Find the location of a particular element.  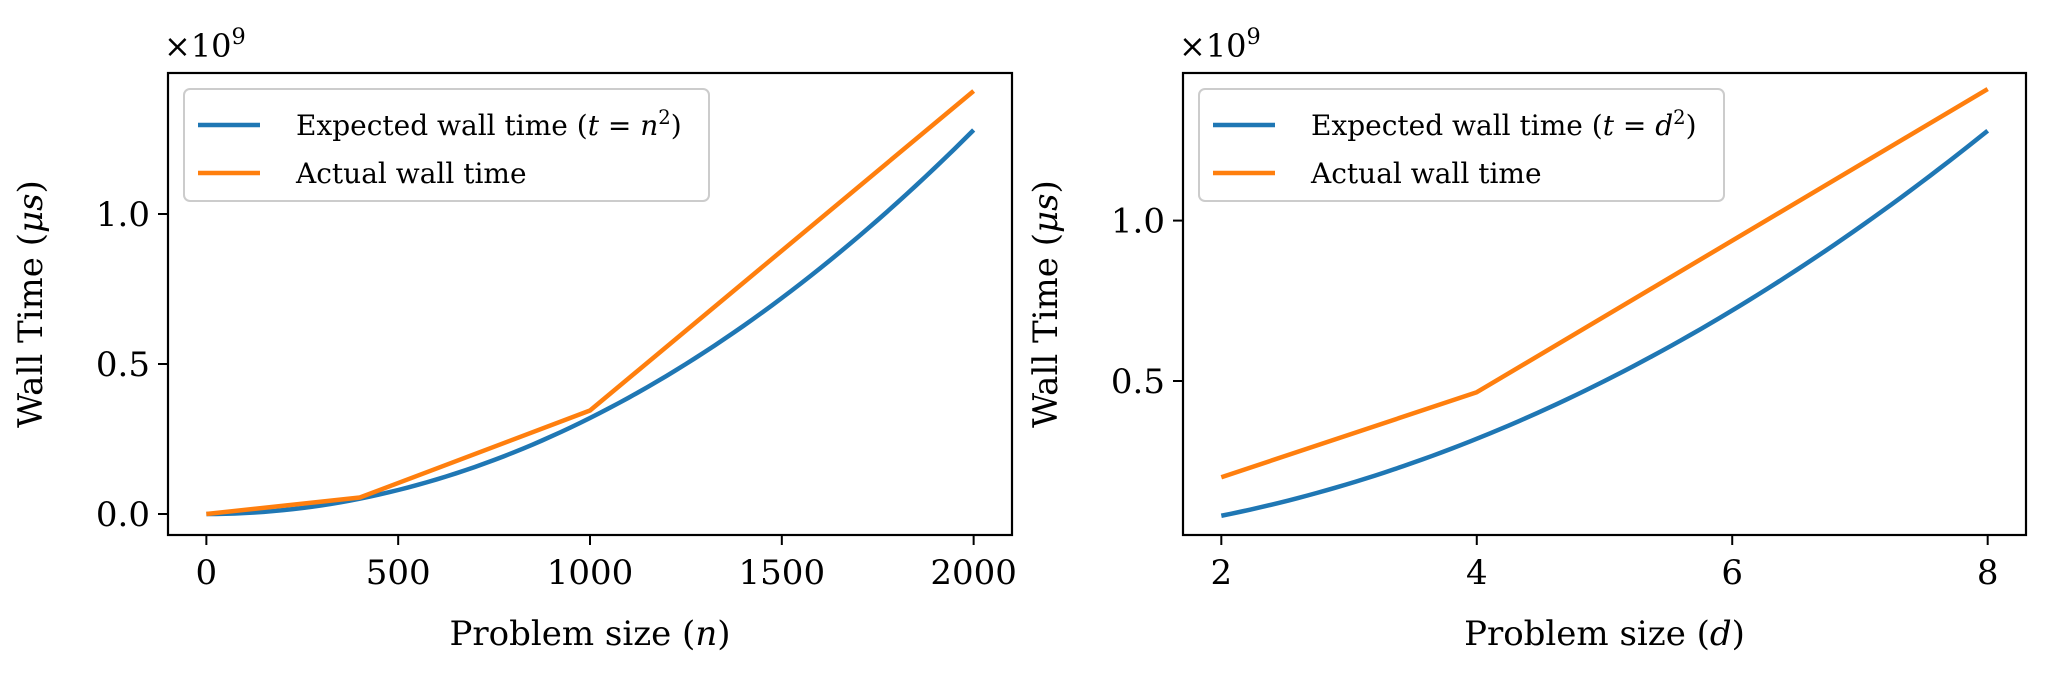

chart_data.0.series.0.name_parts-part: n is located at coordinates (649, 125).